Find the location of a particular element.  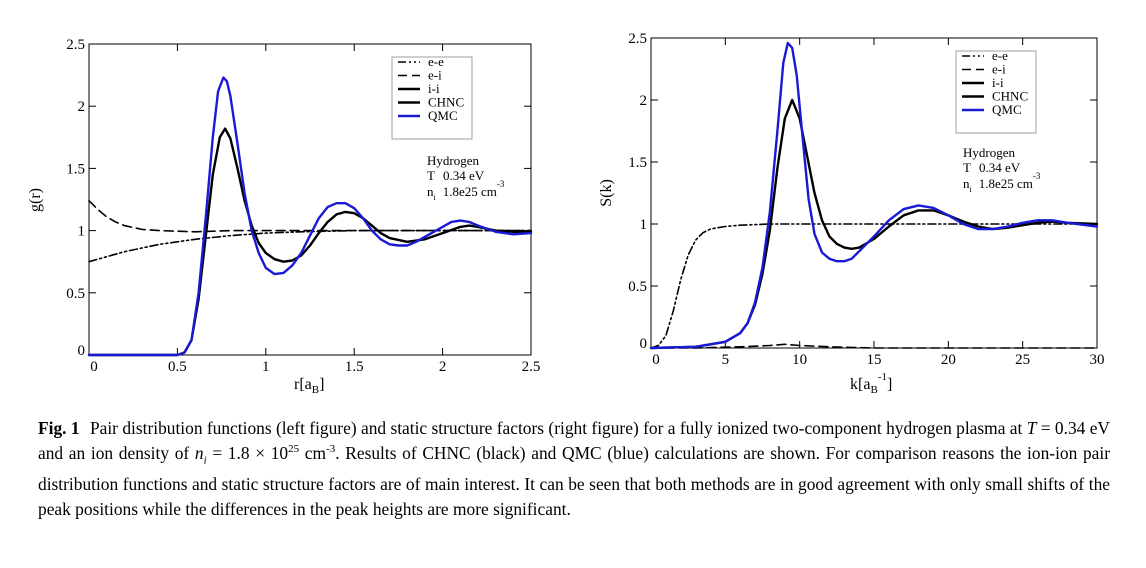

left-y-tick-label: 1 is located at coordinates (82, 232).